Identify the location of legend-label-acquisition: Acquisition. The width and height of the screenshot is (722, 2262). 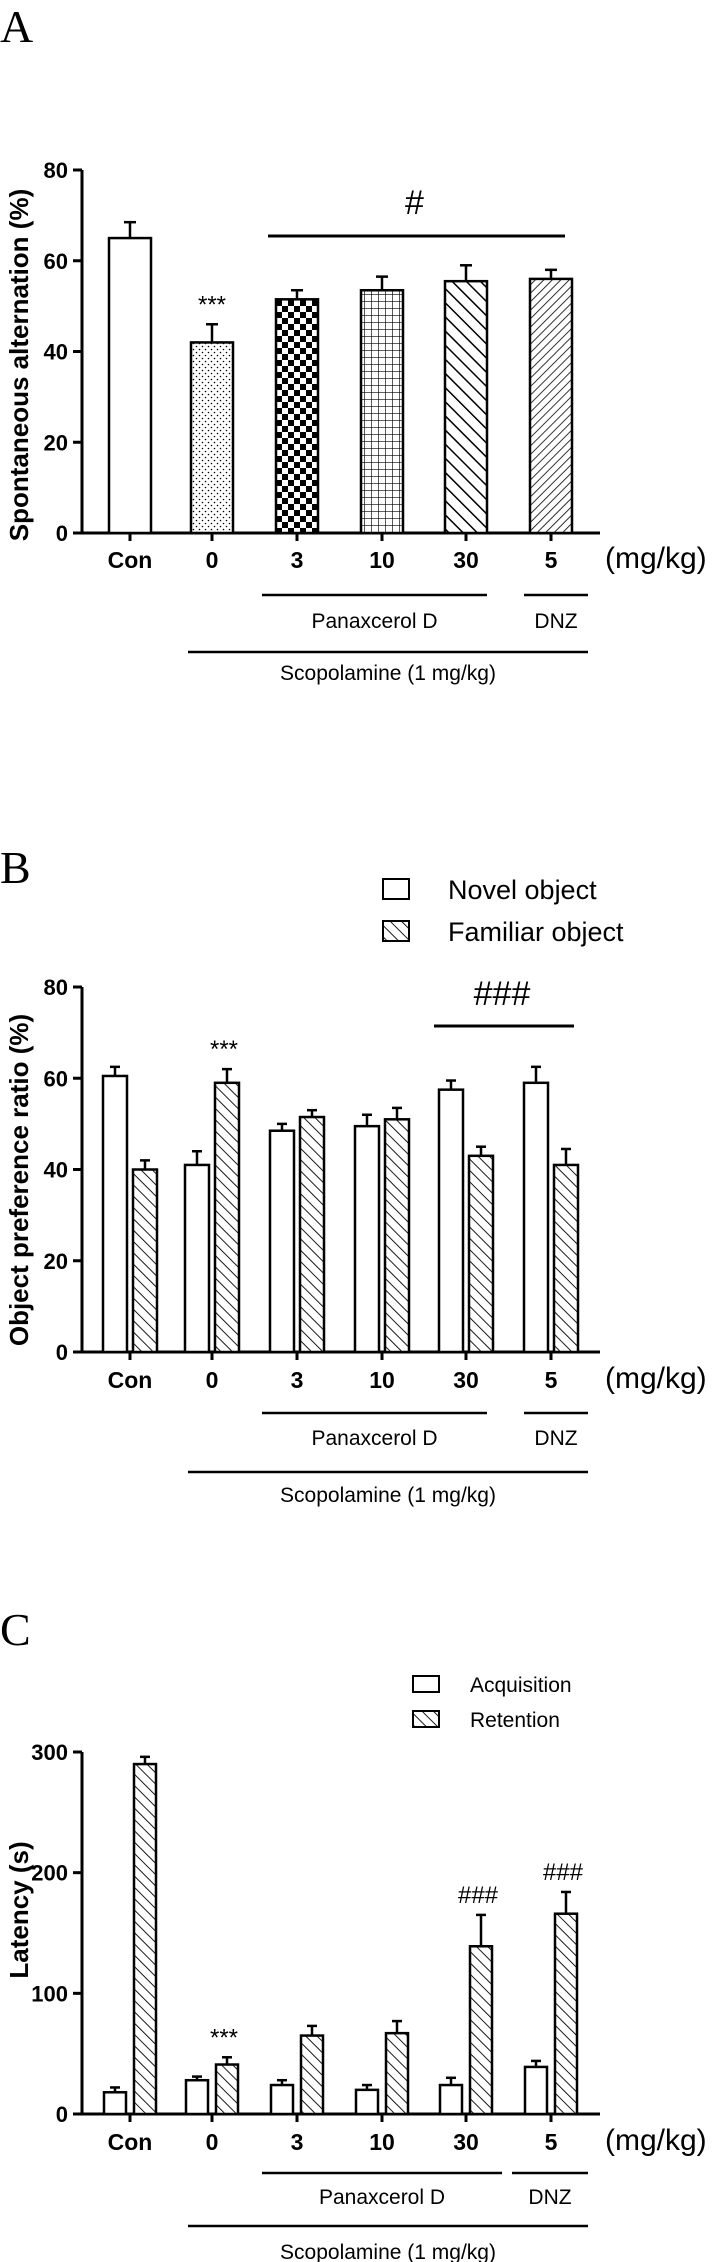
(521, 1685).